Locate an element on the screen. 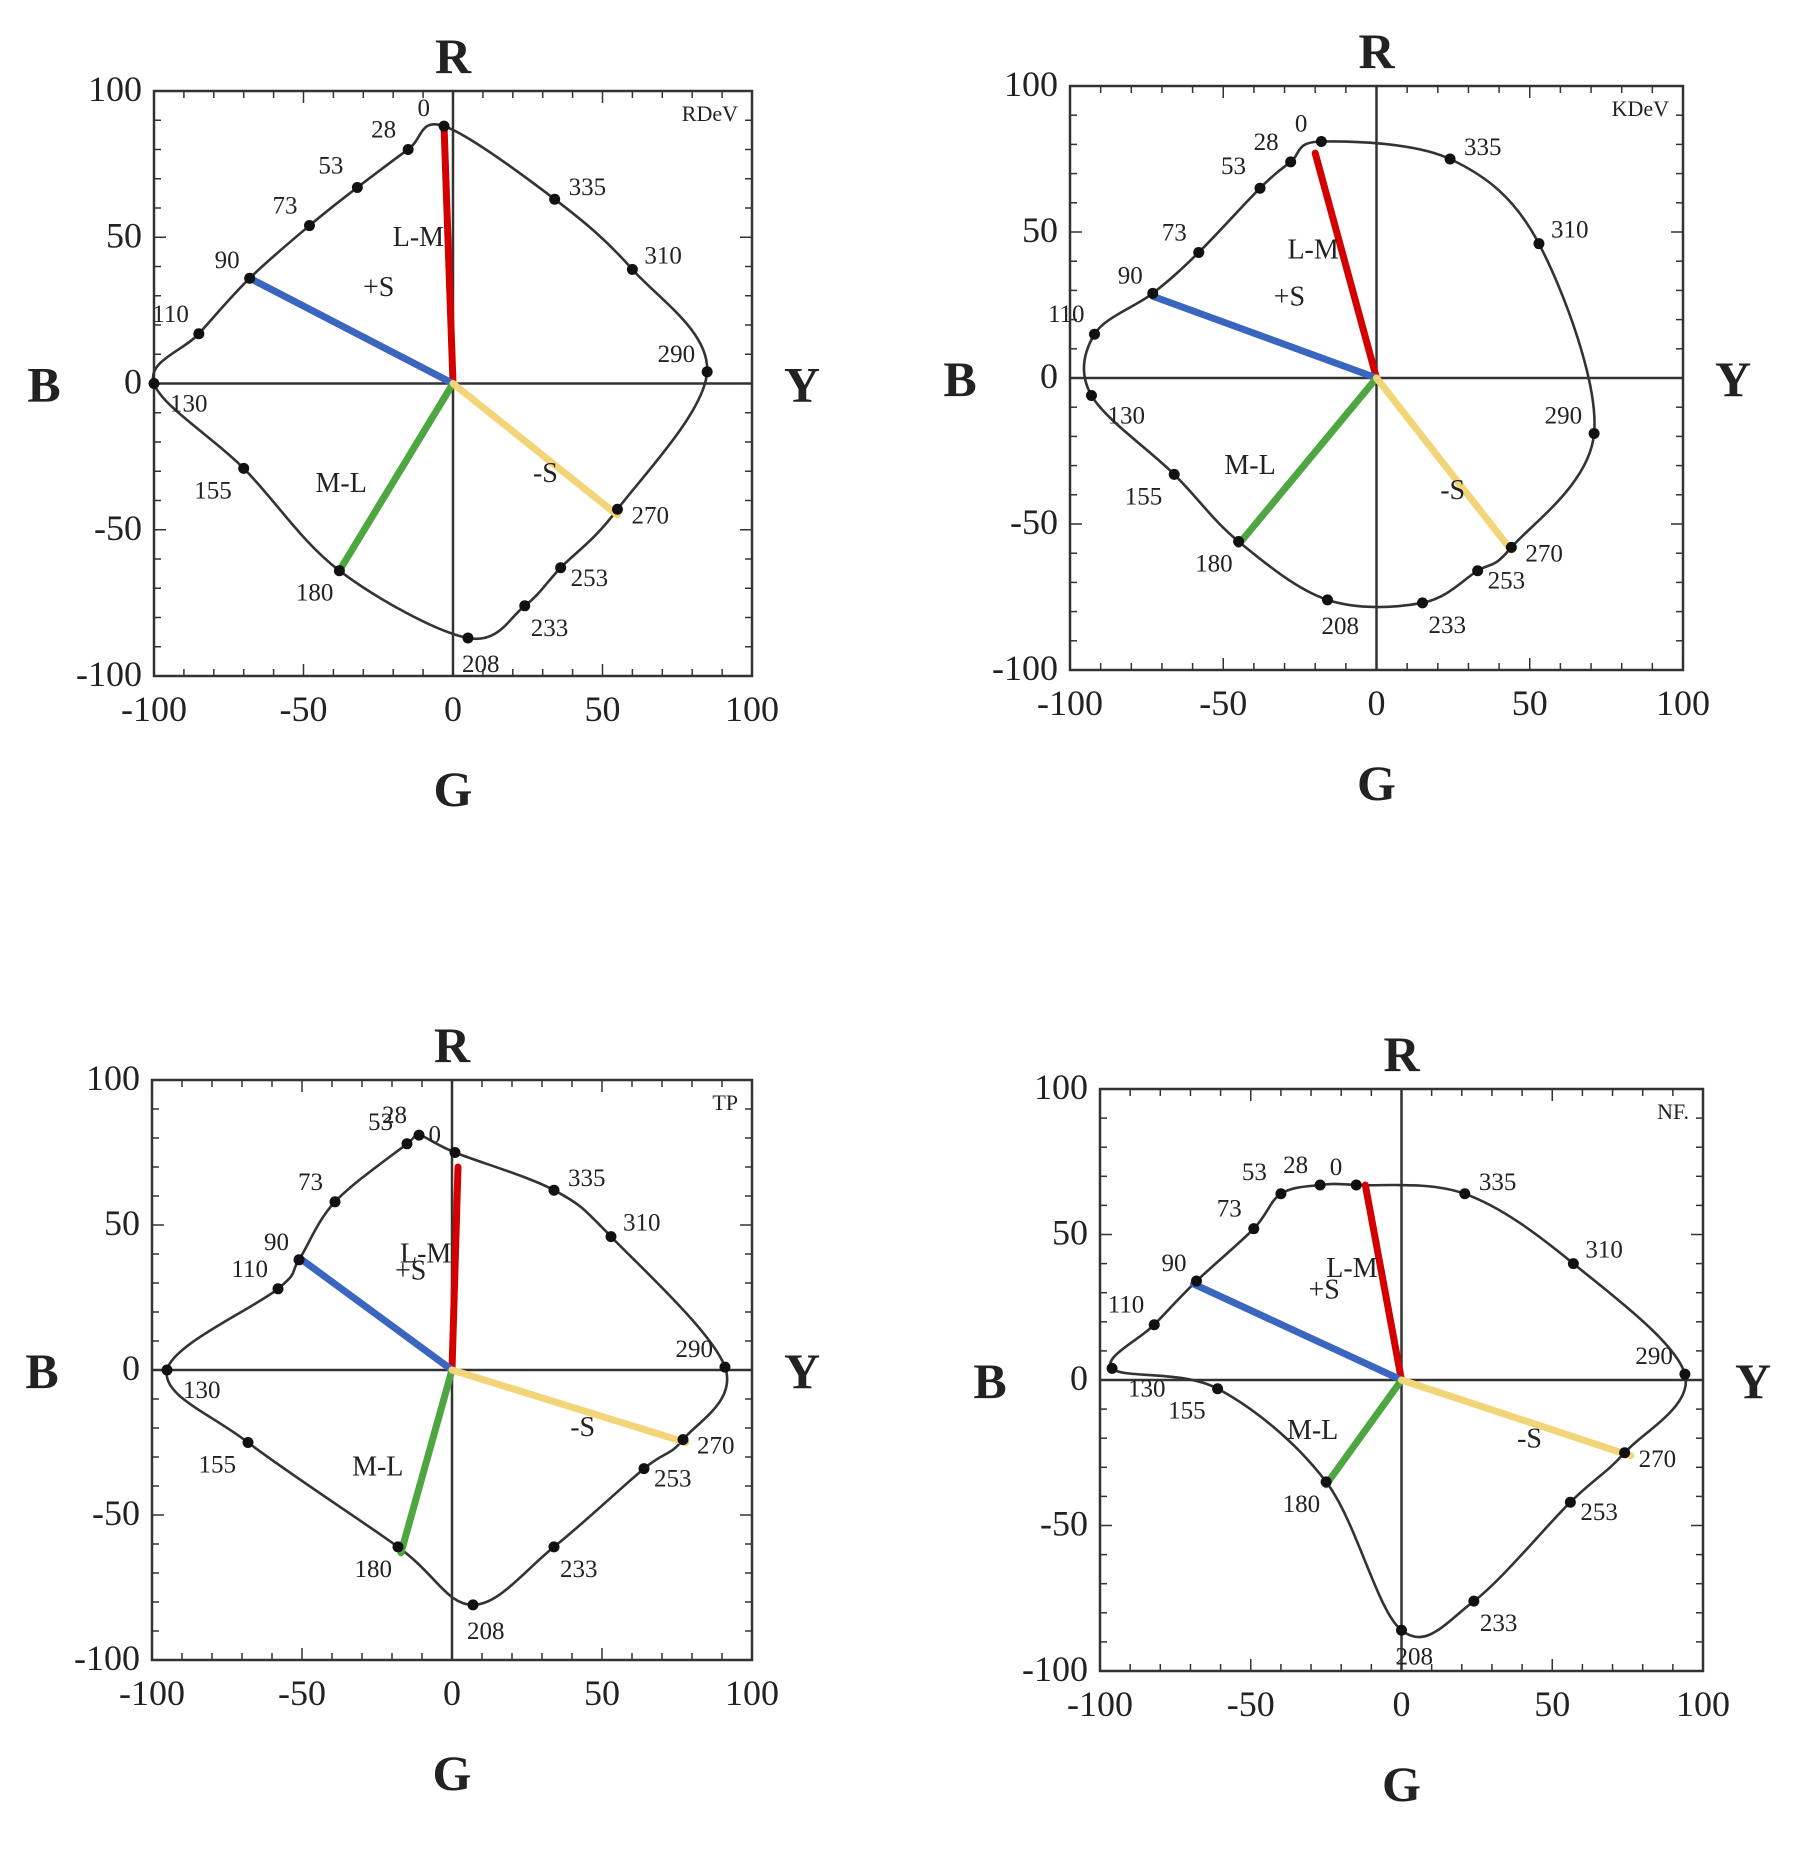 The image size is (1800, 1854). vector-minus-s is located at coordinates (1444, 464).